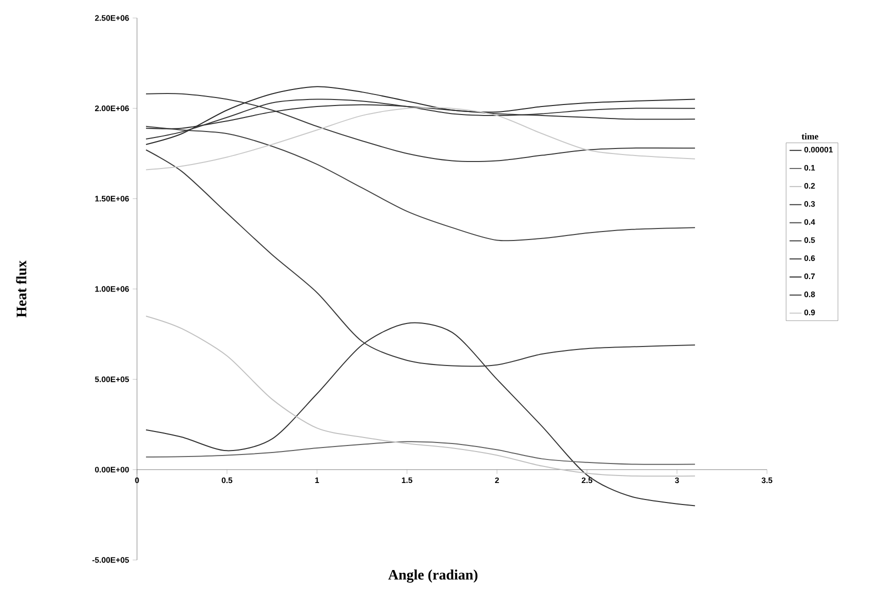 This screenshot has height=599, width=876. I want to click on legend-label: 0.1, so click(809, 167).